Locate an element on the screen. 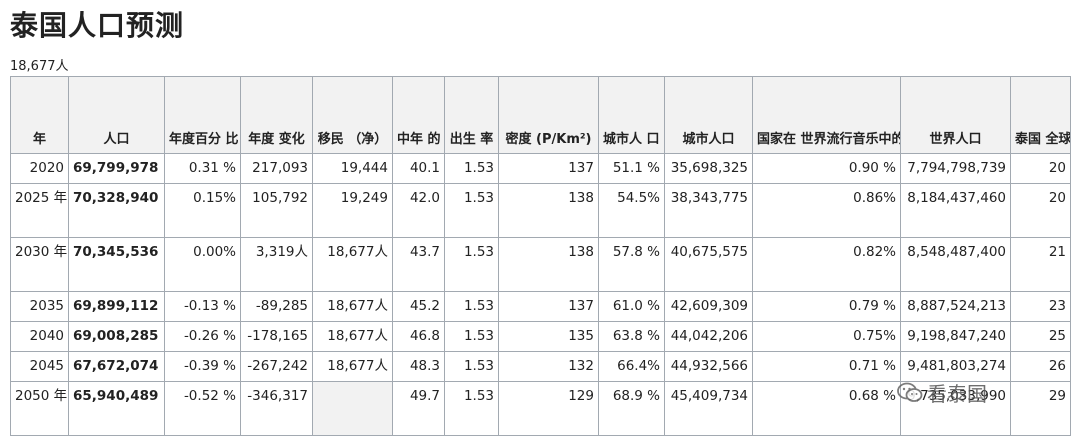 The height and width of the screenshot is (442, 1080). header-population: 人口 is located at coordinates (116, 115).